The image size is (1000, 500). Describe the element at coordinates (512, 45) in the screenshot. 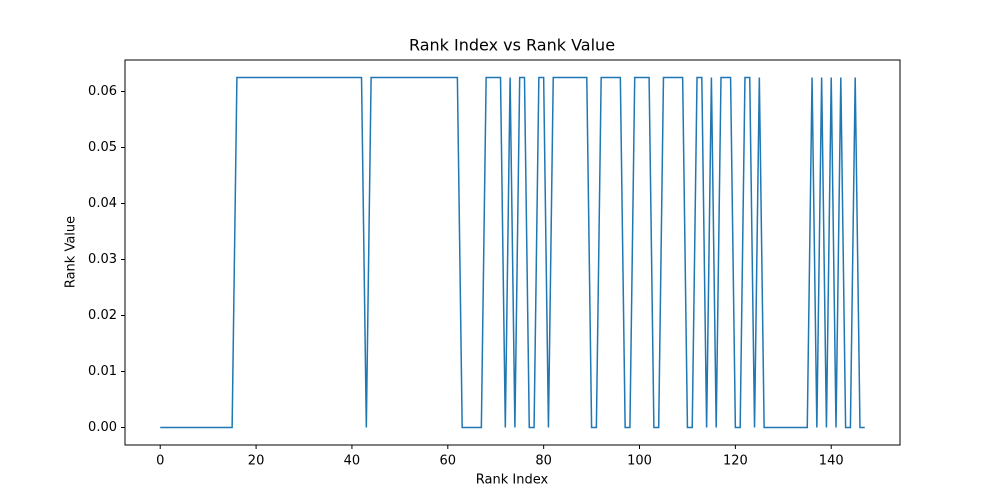

I see `chart-title: Rank Index vs Rank Value` at that location.